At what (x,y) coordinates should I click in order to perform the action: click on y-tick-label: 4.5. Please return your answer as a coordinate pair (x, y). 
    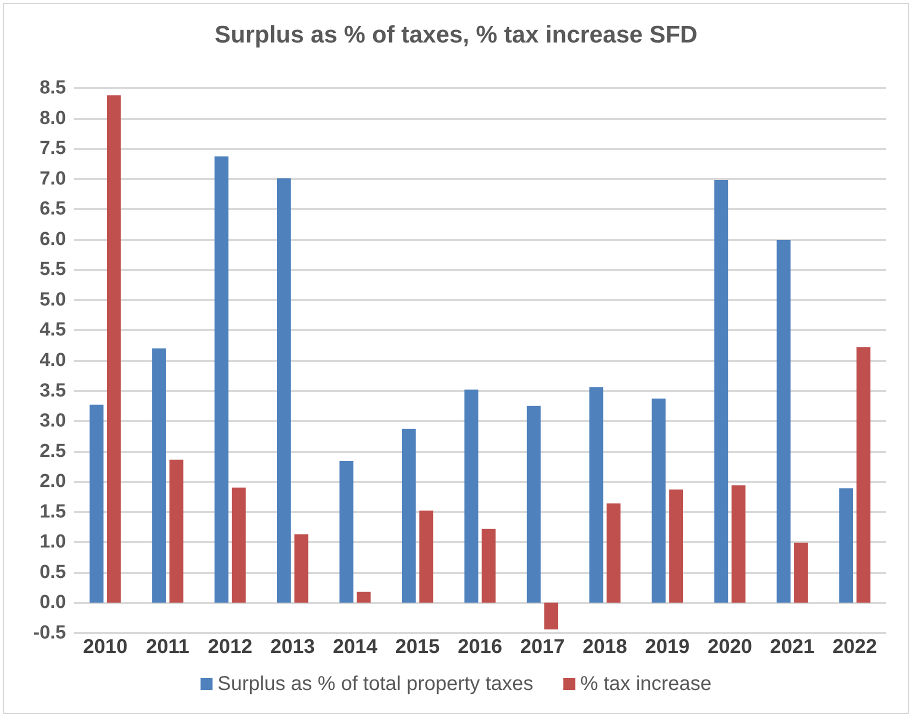
    Looking at the image, I should click on (53, 330).